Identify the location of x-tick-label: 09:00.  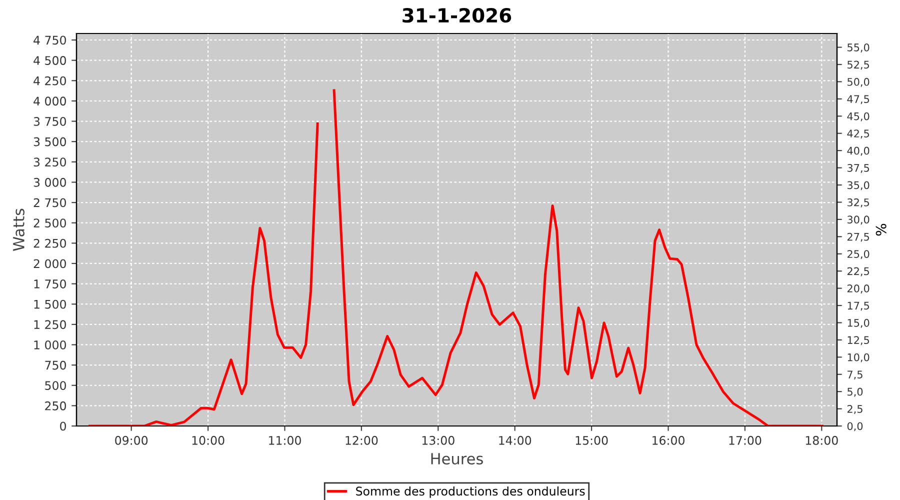
(131, 440).